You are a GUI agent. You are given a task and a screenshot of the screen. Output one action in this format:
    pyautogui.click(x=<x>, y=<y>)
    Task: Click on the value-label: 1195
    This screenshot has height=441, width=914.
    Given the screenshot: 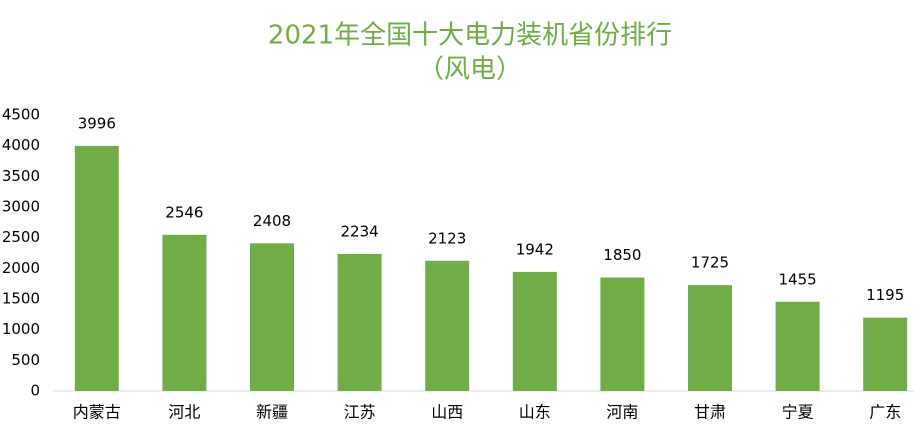 What is the action you would take?
    pyautogui.click(x=885, y=295)
    